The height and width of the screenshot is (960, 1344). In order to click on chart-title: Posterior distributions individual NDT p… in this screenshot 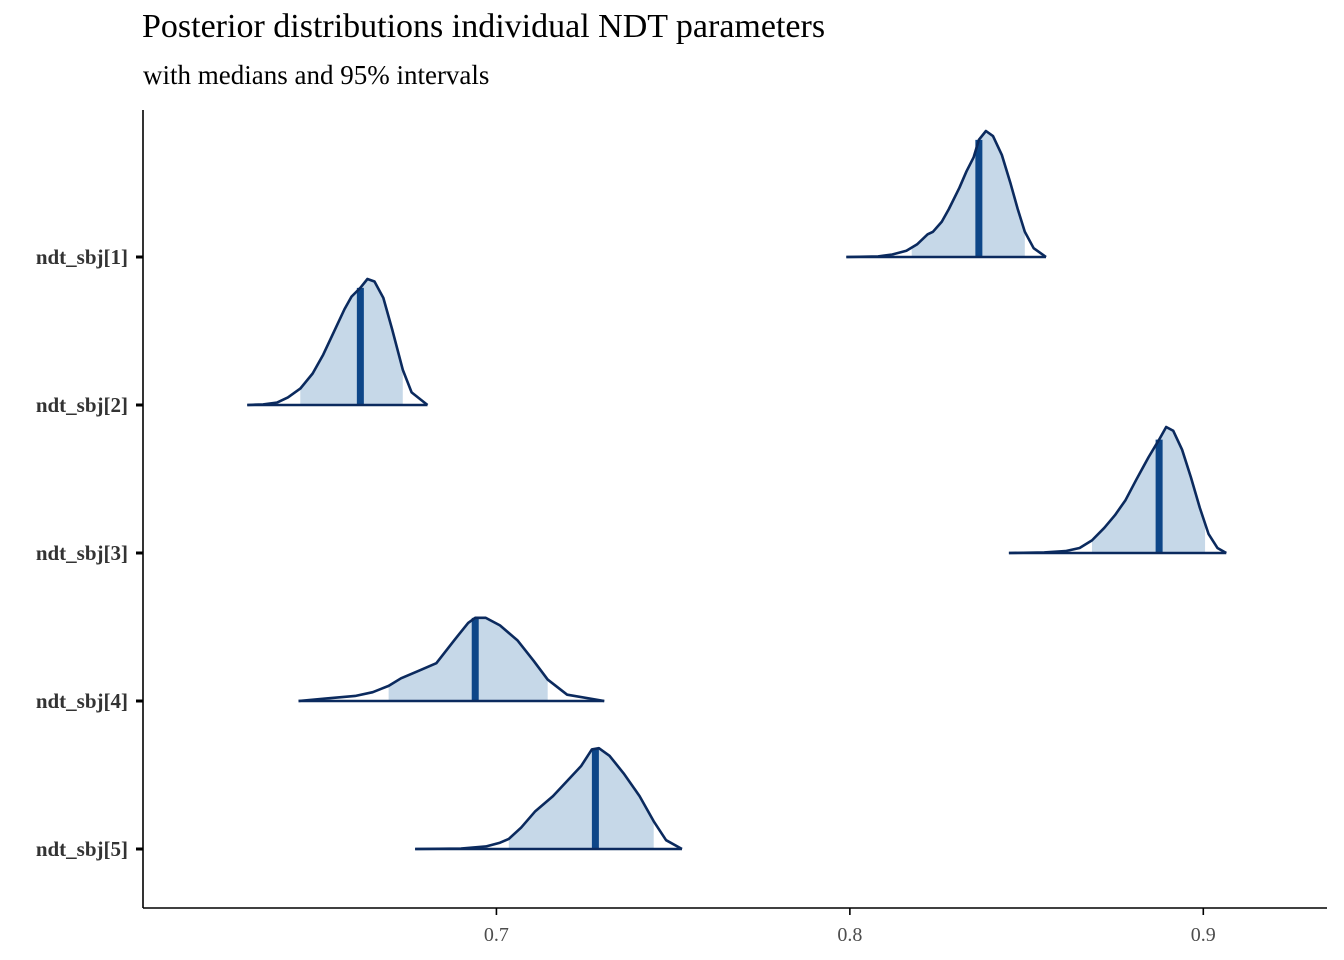, I will do `click(484, 26)`.